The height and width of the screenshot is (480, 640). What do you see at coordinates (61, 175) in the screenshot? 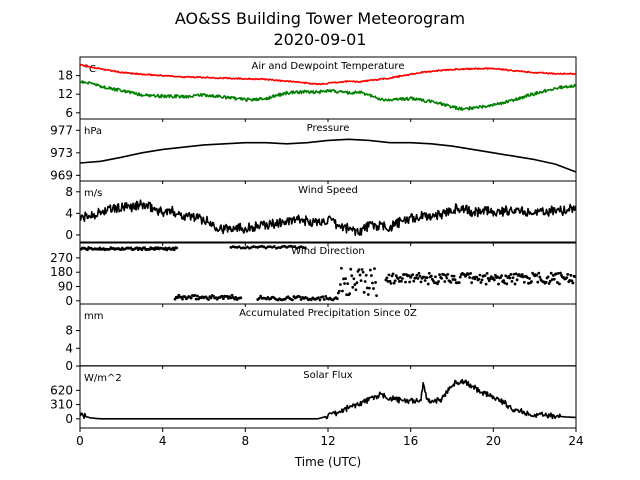
I see `panel-1-ytick-label: 969` at bounding box center [61, 175].